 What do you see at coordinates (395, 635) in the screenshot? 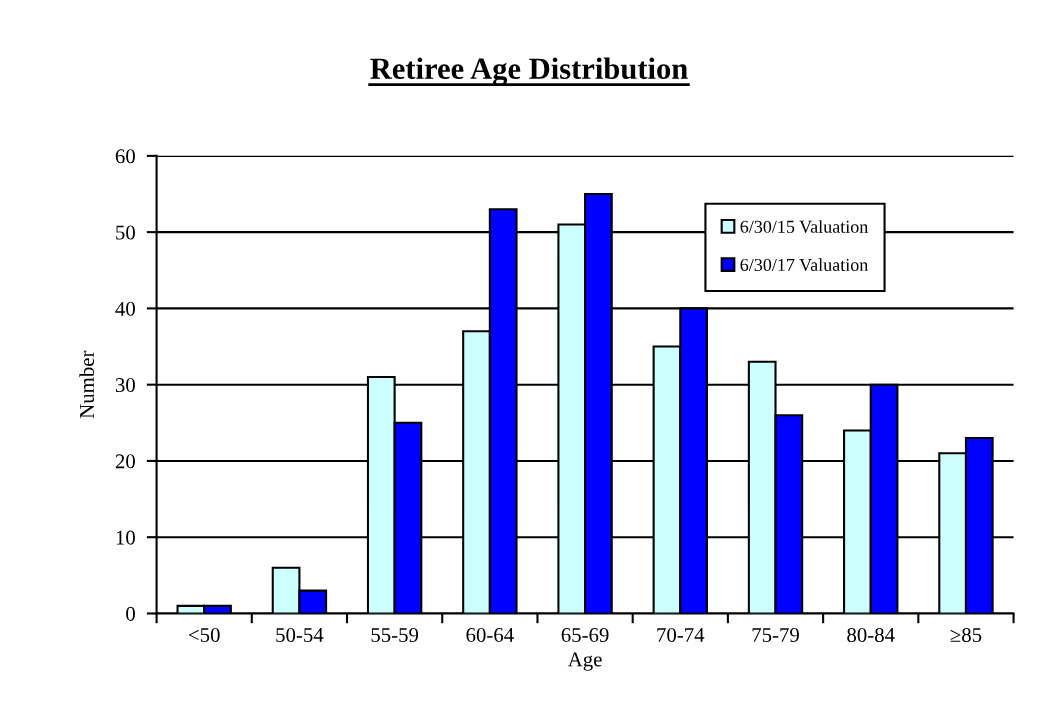
I see `x-tick-label: 55-59` at bounding box center [395, 635].